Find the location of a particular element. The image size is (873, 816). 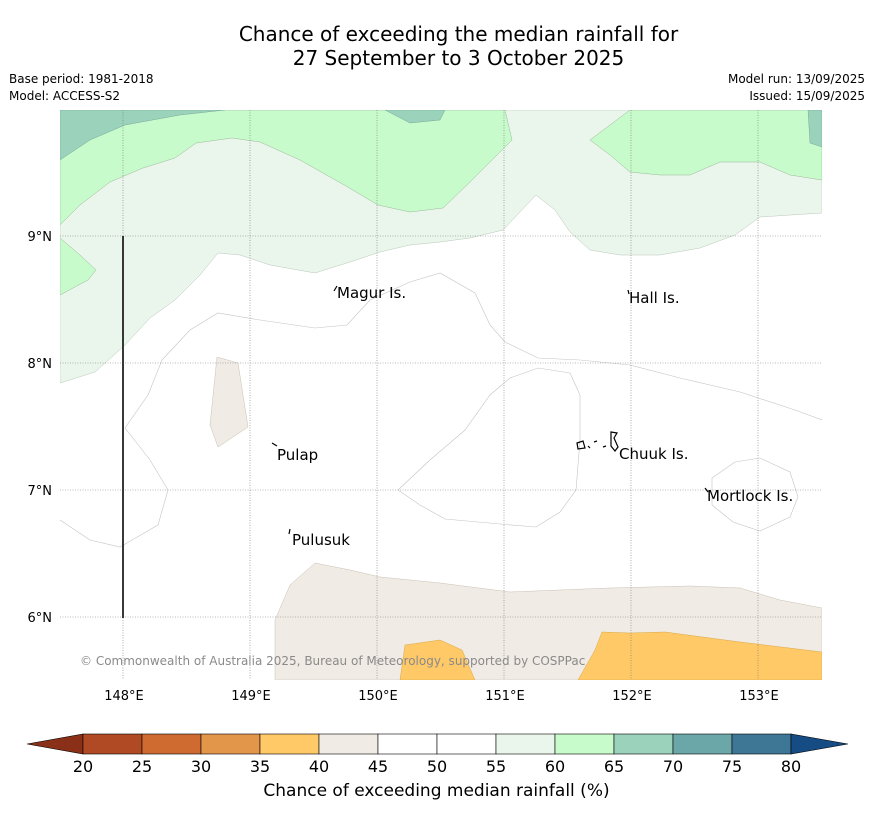

colorbar-tick-label: 40 is located at coordinates (319, 766).